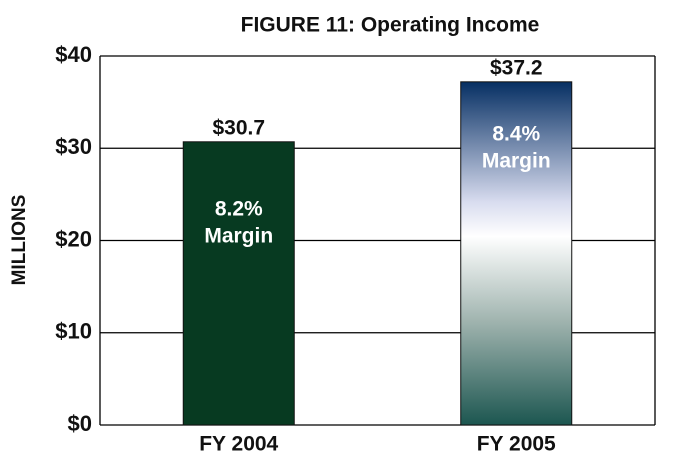 The height and width of the screenshot is (464, 690). What do you see at coordinates (516, 444) in the screenshot?
I see `x-tick-label: FY 2005` at bounding box center [516, 444].